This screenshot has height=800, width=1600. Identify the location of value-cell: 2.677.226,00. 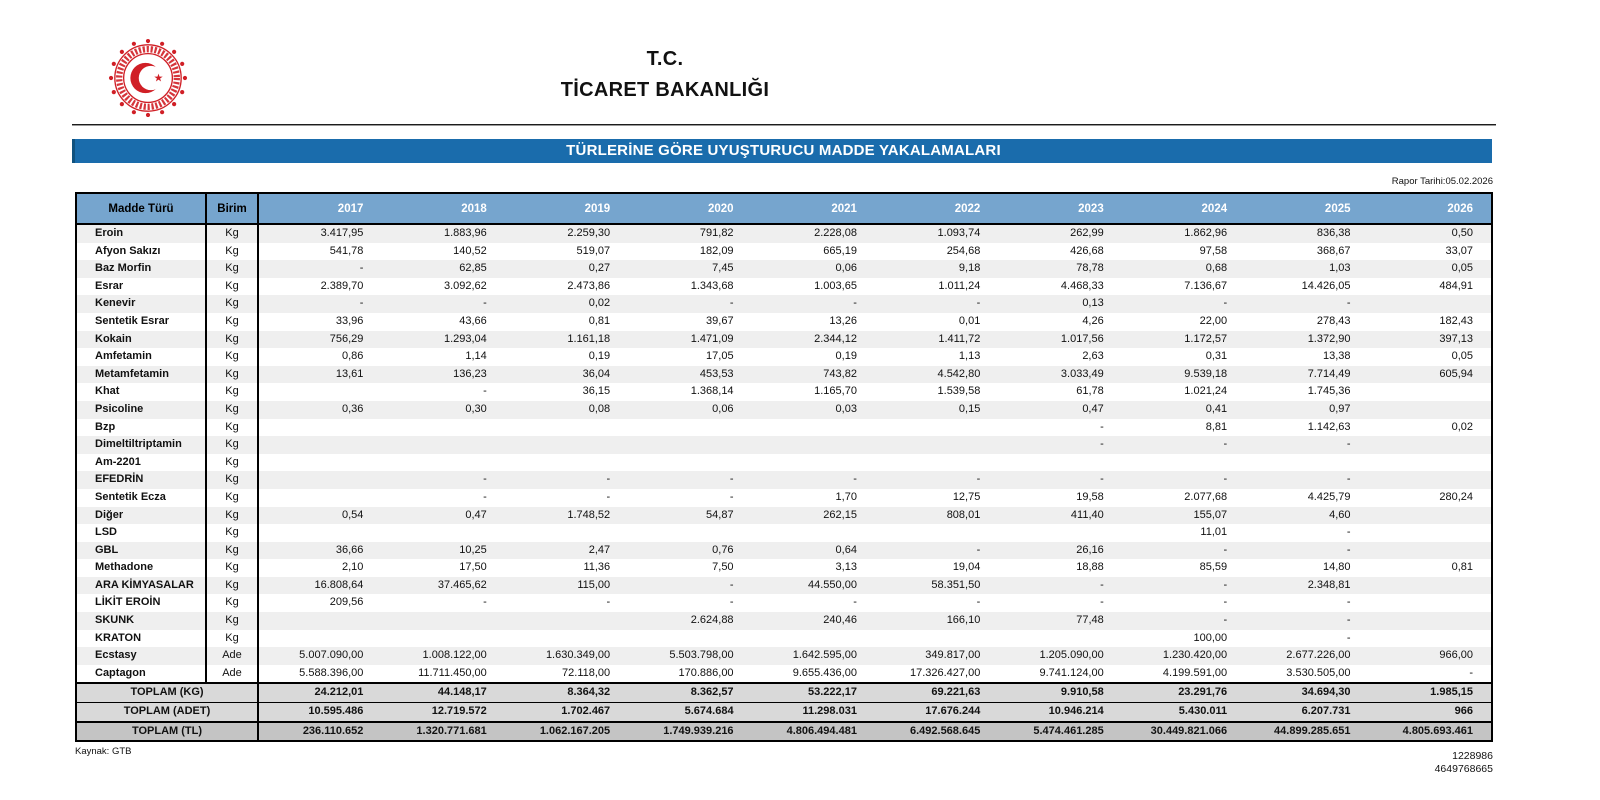
(1307, 656).